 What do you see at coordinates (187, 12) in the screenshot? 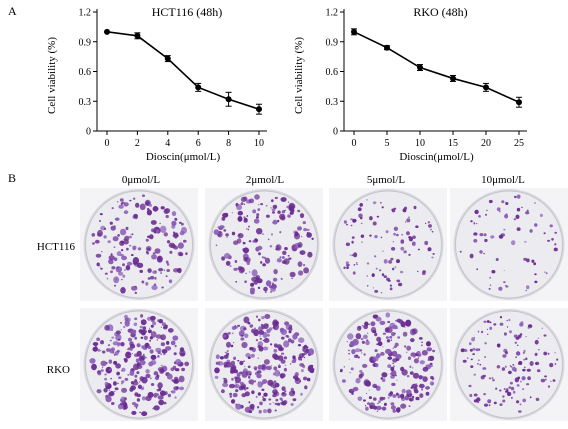
I see `chart-title: HCT116 (48h)` at bounding box center [187, 12].